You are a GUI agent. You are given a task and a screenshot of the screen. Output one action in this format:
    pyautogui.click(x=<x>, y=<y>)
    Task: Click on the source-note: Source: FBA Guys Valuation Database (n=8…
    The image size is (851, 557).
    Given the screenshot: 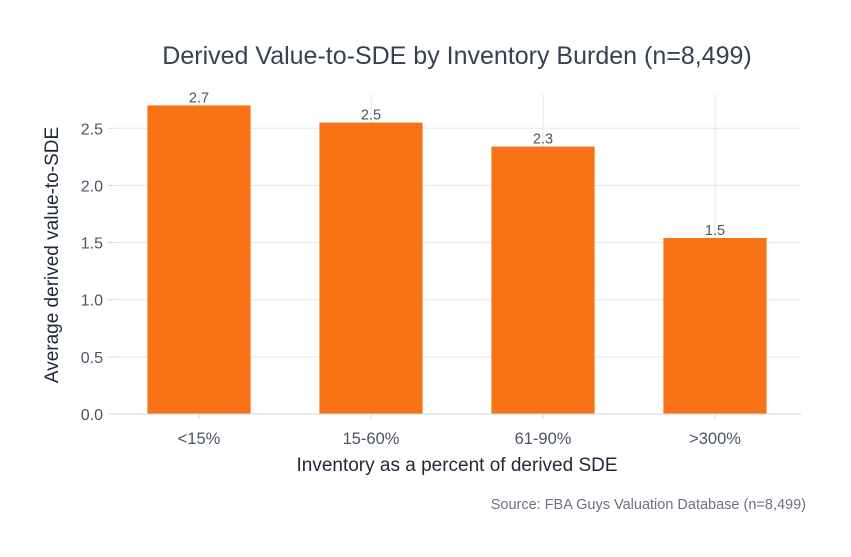 What is the action you would take?
    pyautogui.click(x=648, y=505)
    